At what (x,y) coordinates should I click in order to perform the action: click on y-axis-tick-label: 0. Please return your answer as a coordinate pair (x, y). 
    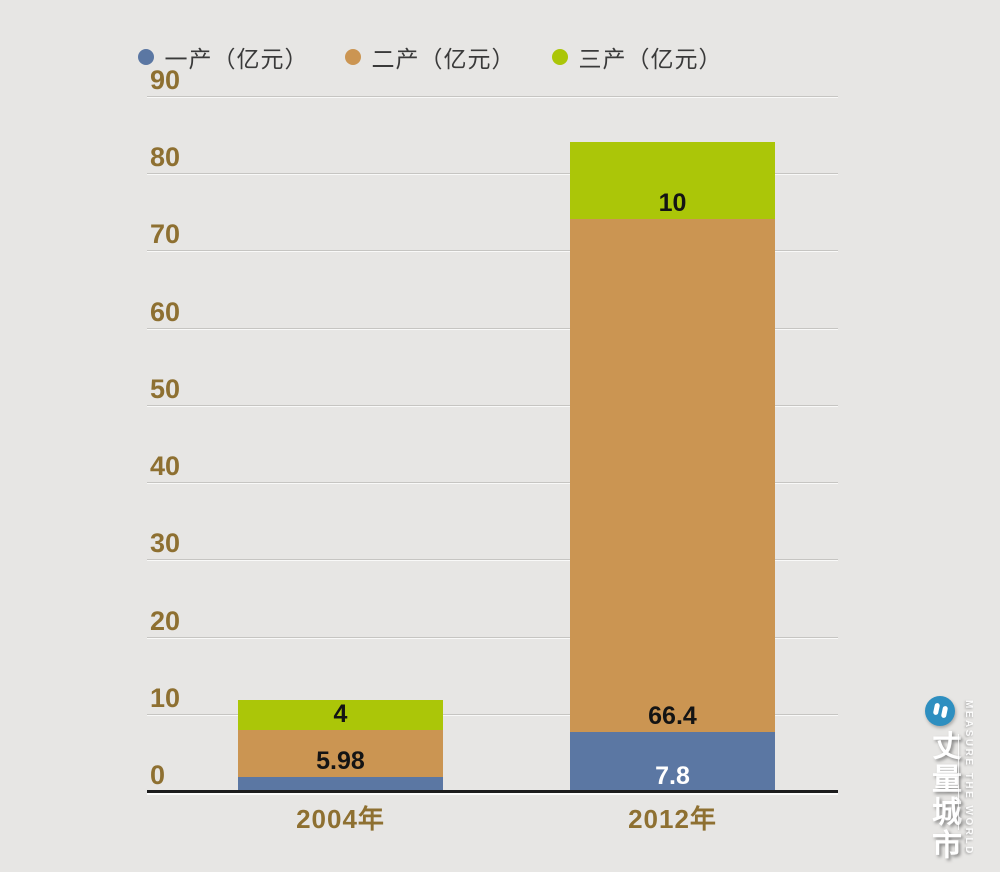
    Looking at the image, I should click on (158, 775).